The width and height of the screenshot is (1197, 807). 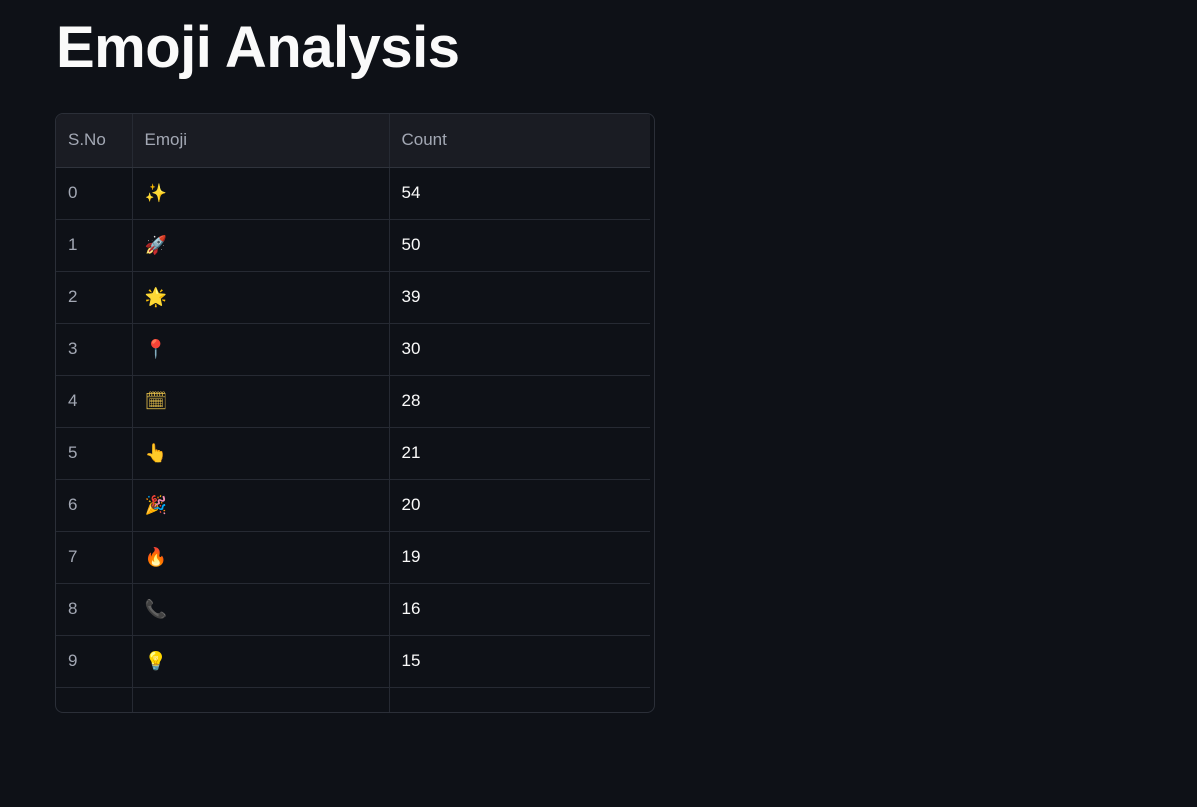 I want to click on table-header-row: S.No Emoji Count, so click(x=353, y=141).